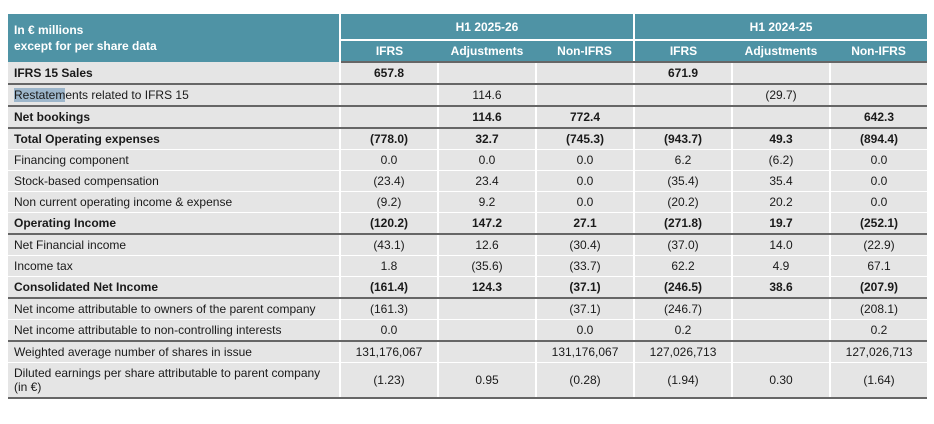 The image size is (934, 424). I want to click on table-row: Net bookings 114.6 772.4 642.3, so click(468, 117).